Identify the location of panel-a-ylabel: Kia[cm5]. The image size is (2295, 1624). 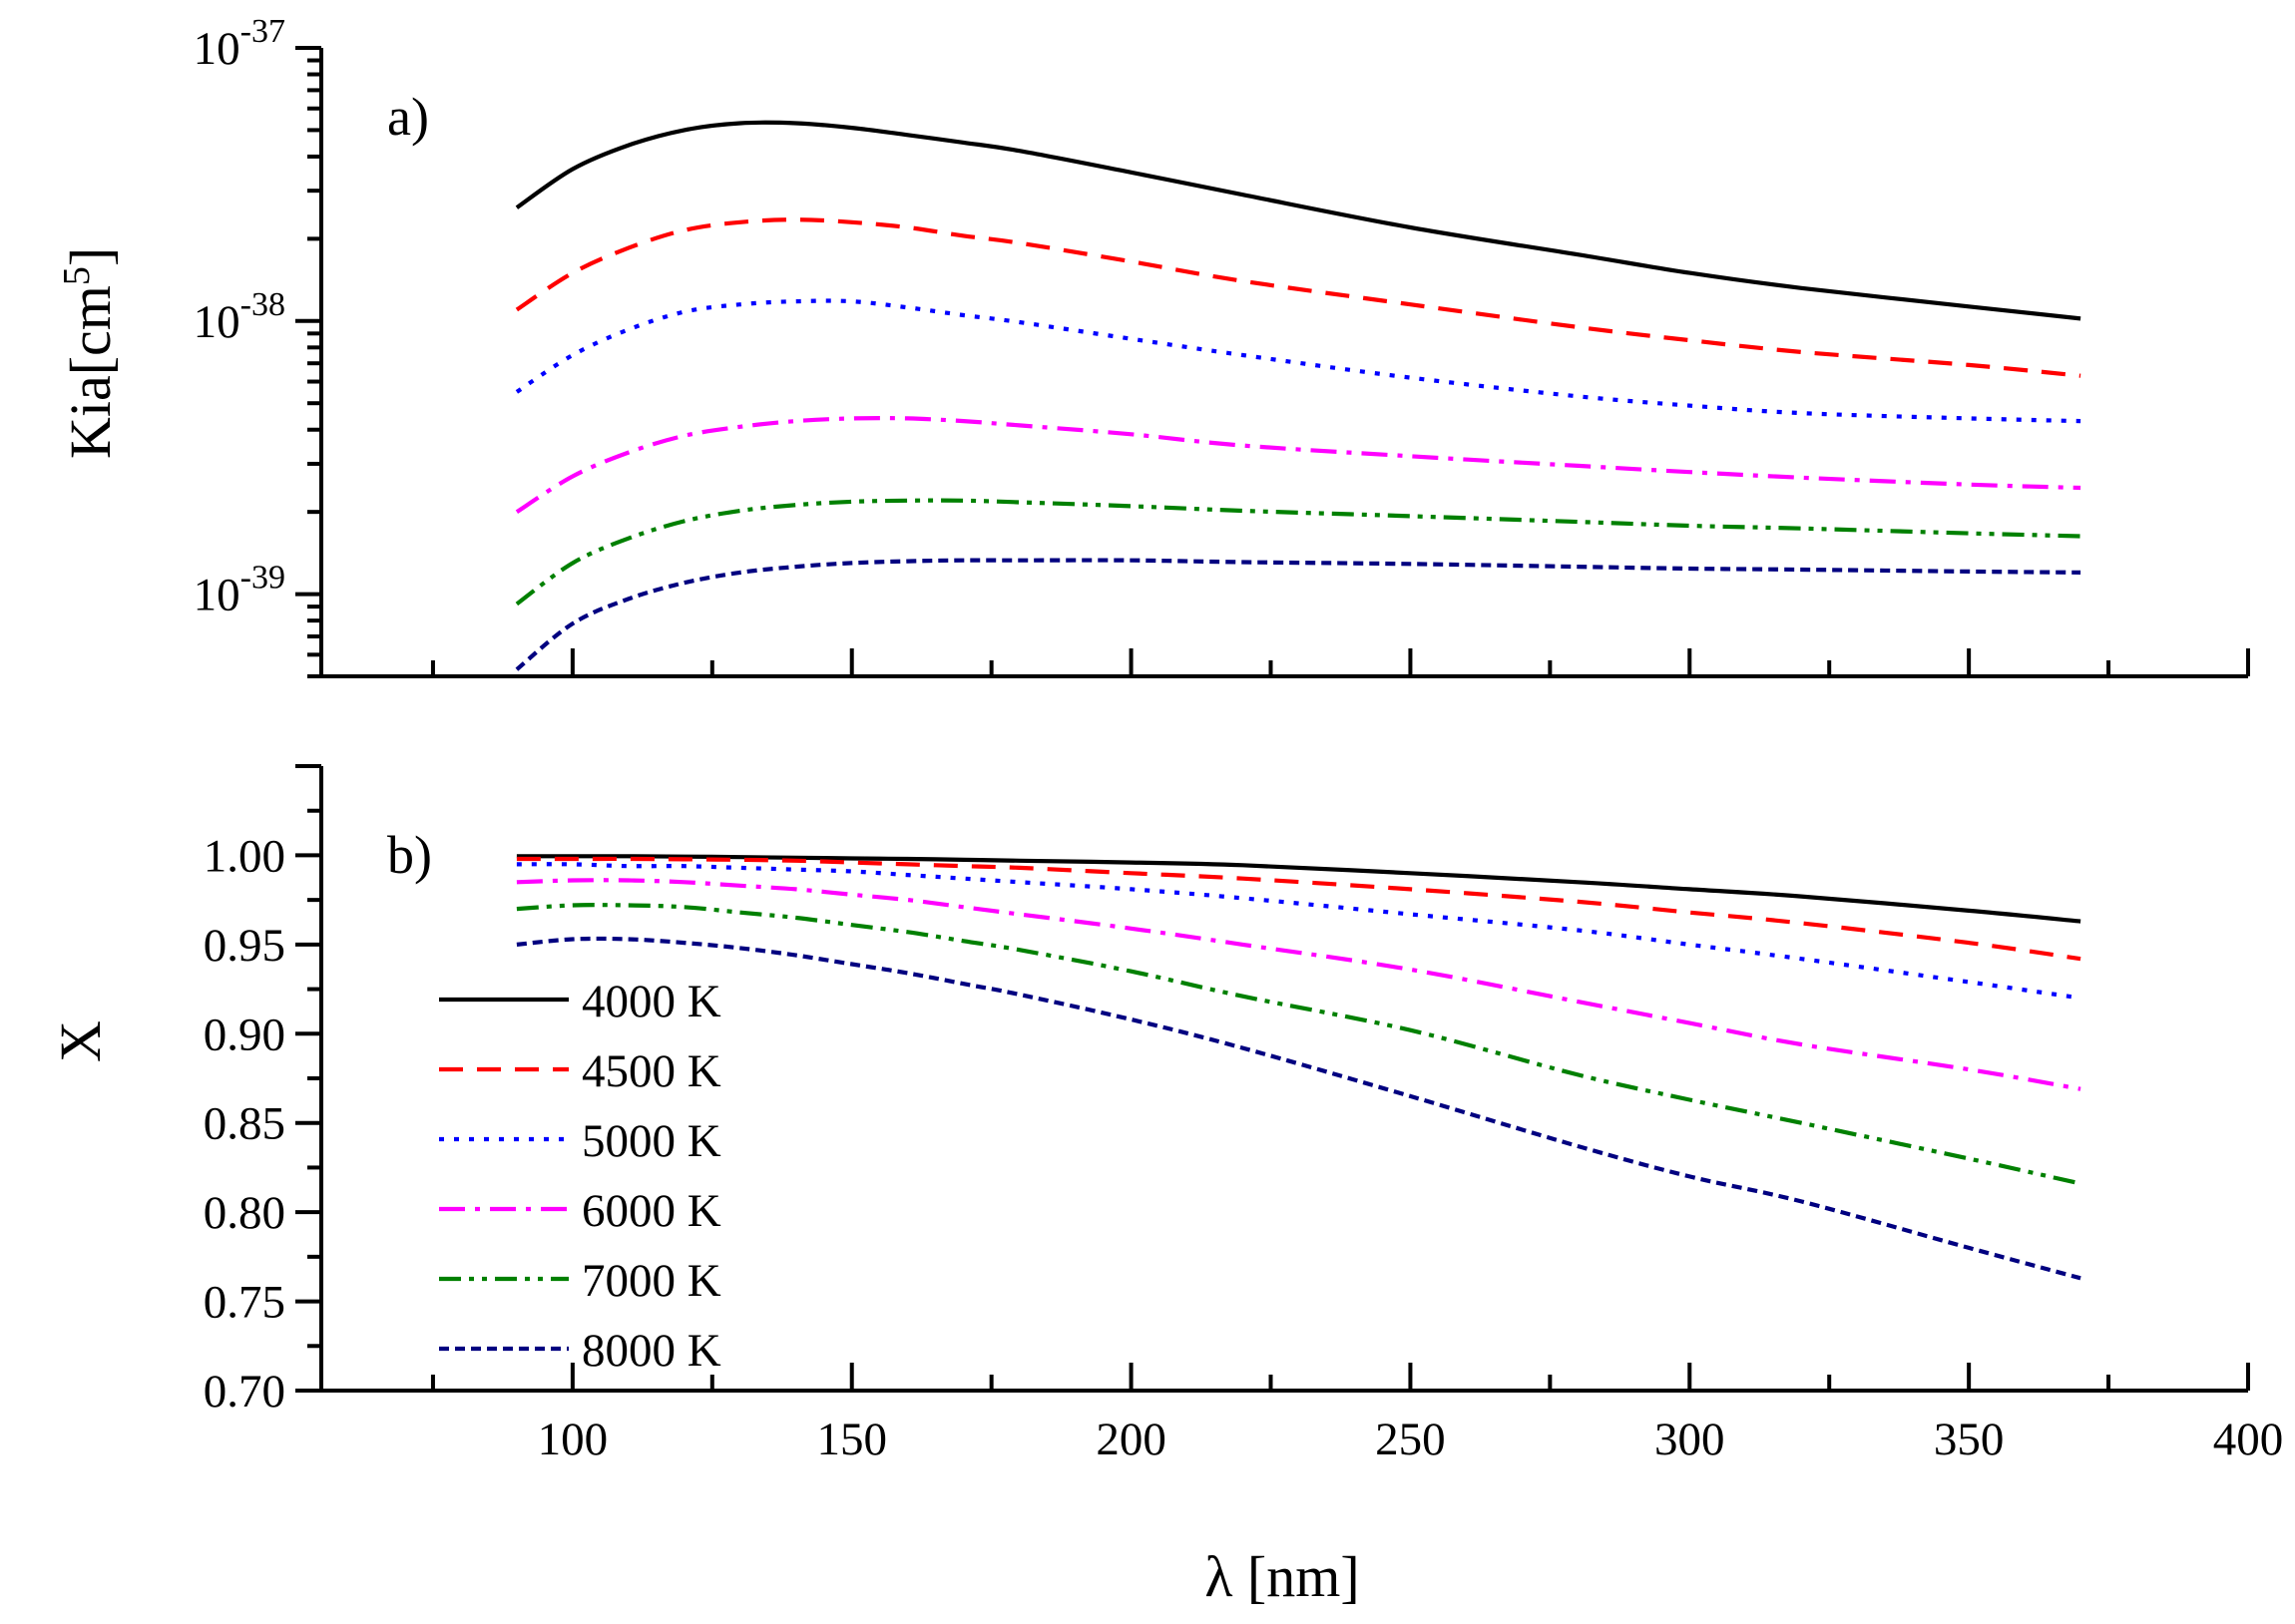
(89, 353).